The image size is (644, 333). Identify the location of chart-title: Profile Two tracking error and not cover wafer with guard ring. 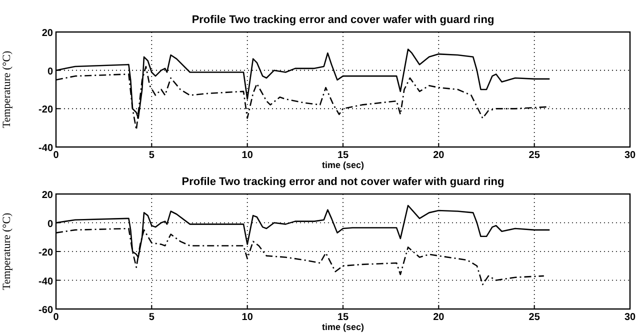
(343, 182).